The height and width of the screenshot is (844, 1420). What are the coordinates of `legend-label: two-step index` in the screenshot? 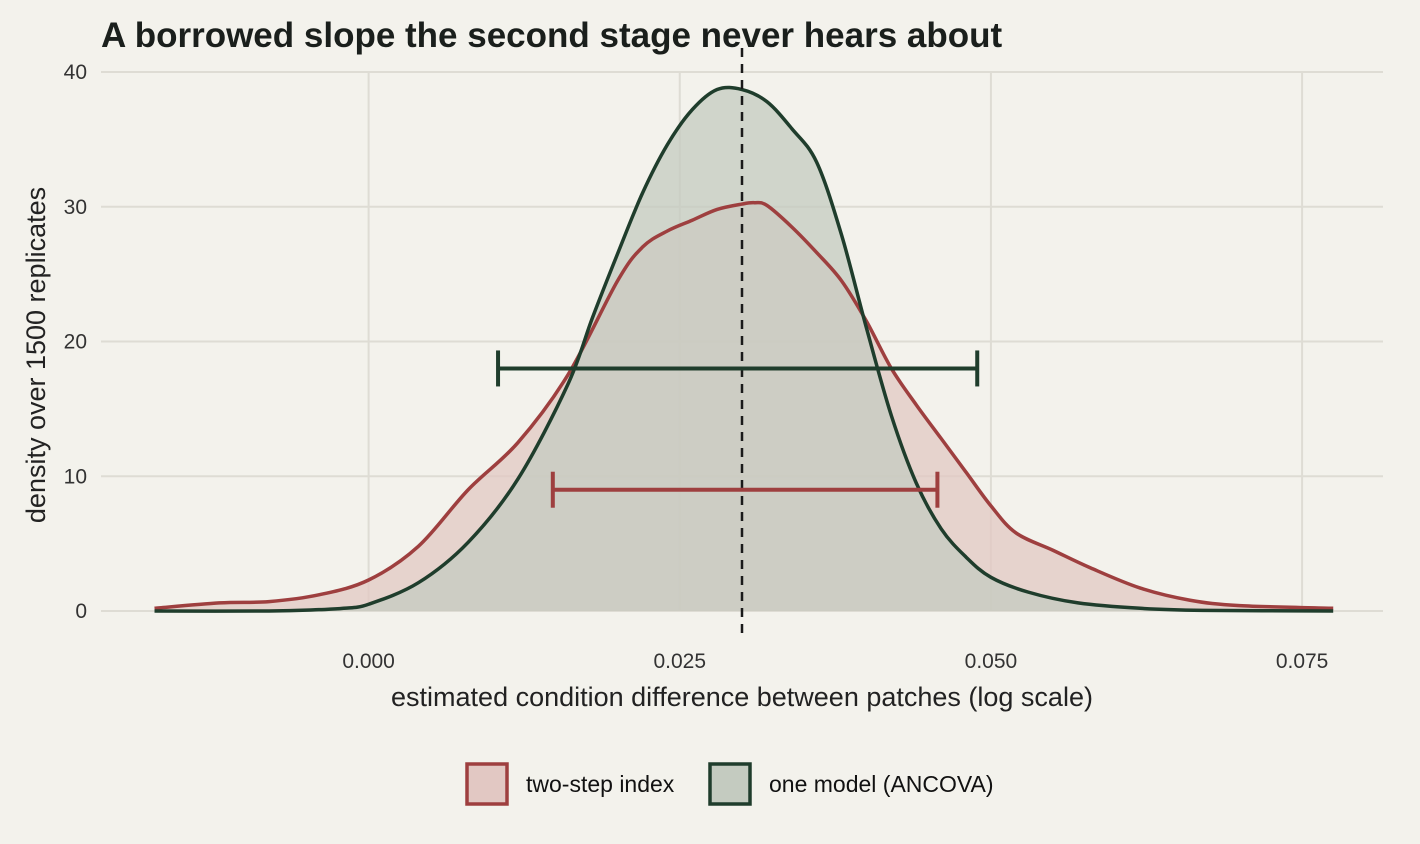 It's located at (600, 784).